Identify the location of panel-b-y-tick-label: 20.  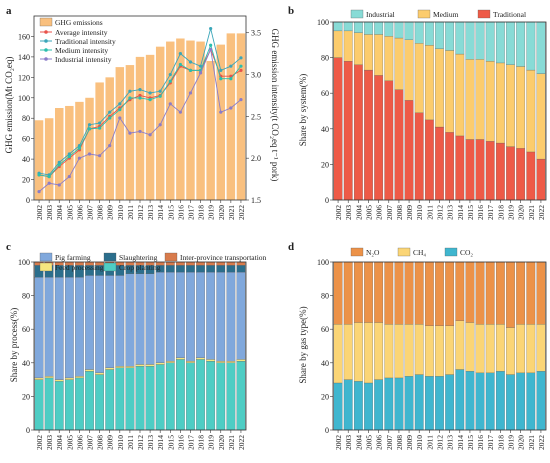
(325, 164).